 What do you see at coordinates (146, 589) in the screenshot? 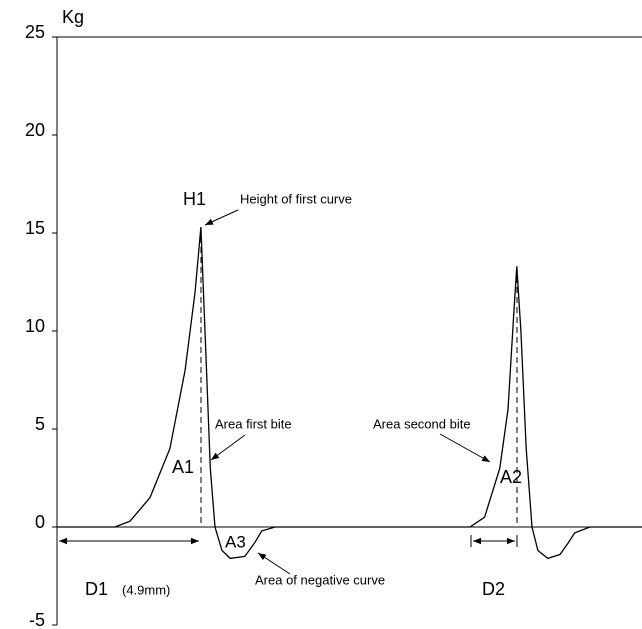
I see `annotation: (4.9mm)` at bounding box center [146, 589].